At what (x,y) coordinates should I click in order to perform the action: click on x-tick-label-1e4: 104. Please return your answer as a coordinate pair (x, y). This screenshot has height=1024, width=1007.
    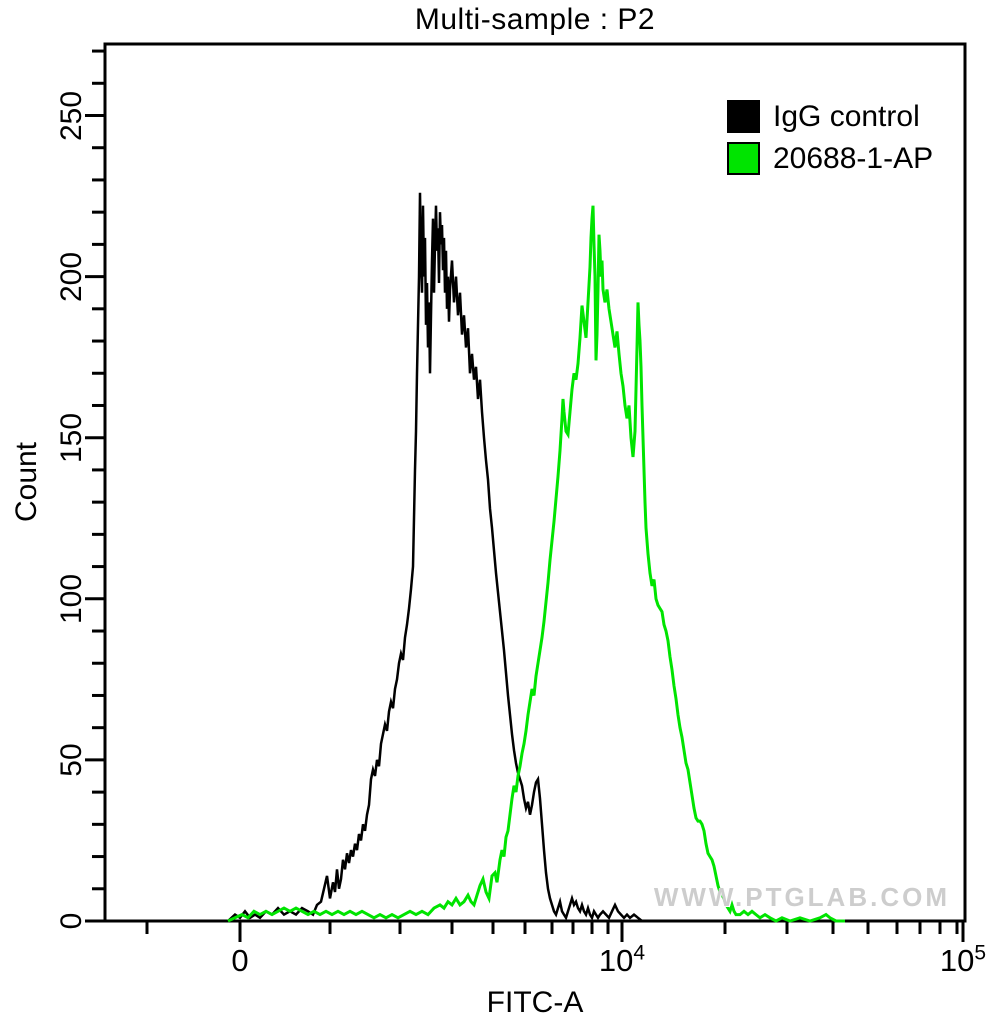
    Looking at the image, I should click on (622, 959).